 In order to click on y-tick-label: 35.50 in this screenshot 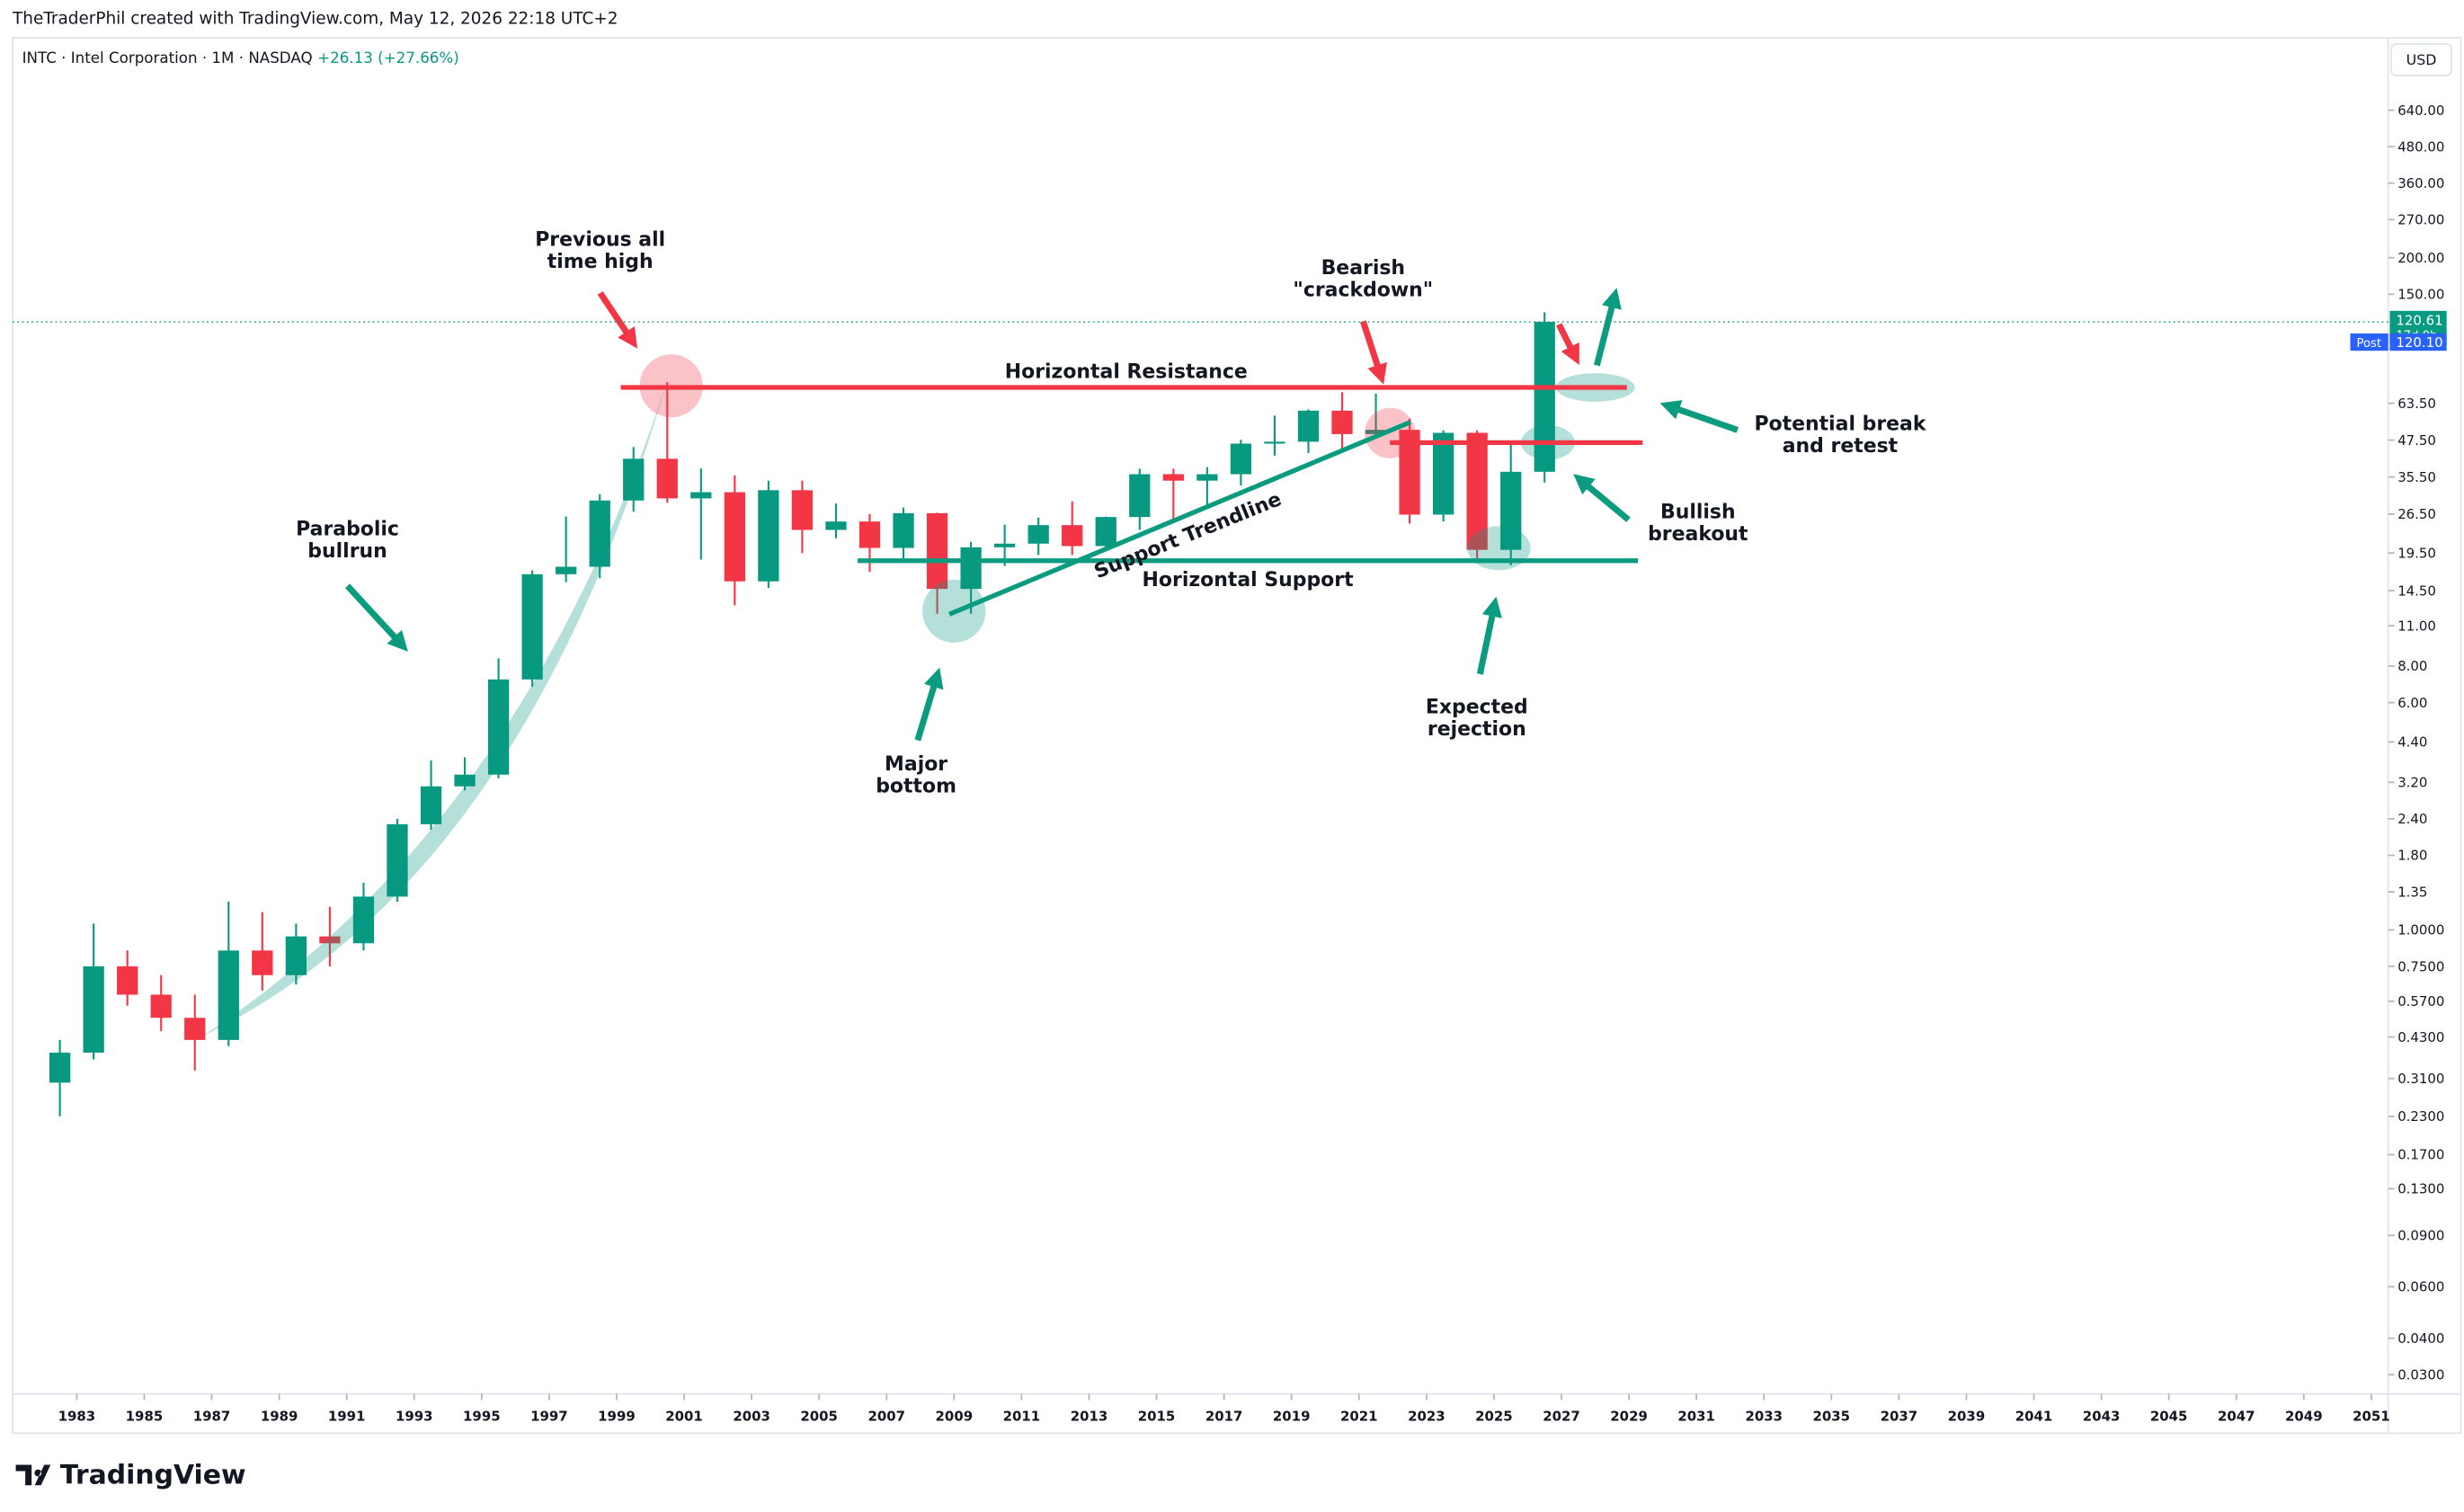, I will do `click(2416, 477)`.